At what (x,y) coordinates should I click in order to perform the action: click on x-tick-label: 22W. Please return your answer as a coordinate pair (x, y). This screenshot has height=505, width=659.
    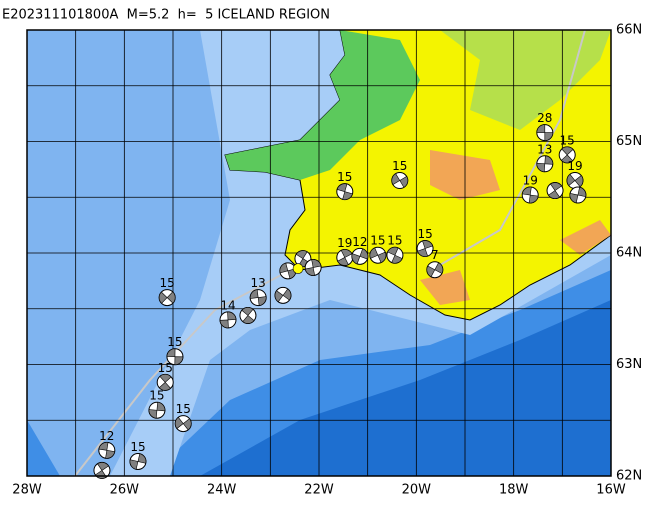
    Looking at the image, I should click on (319, 490).